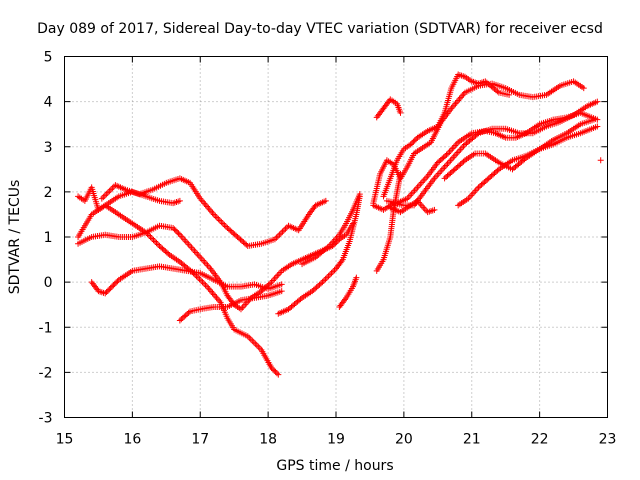  I want to click on y-tick-label: 0, so click(48, 283).